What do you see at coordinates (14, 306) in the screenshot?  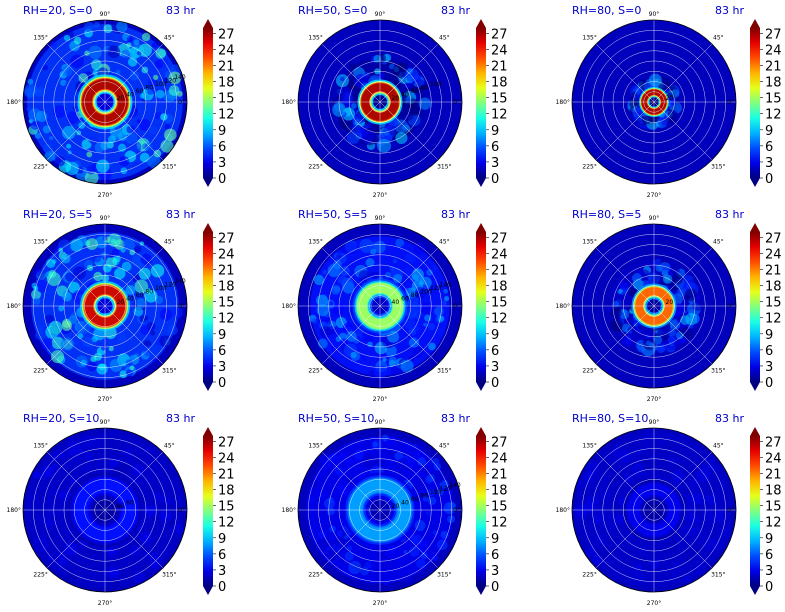 I see `angle-label: 180°` at bounding box center [14, 306].